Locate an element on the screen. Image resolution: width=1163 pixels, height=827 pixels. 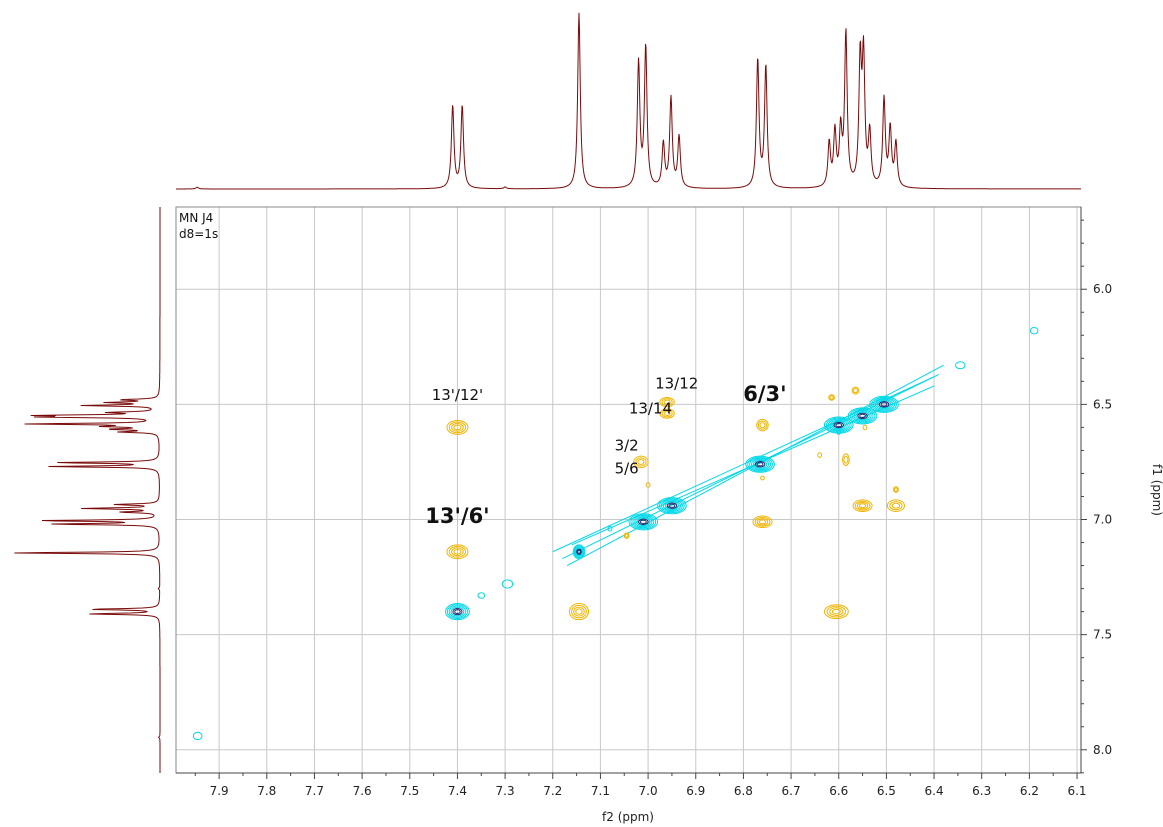
x-tick-label: 7.9 is located at coordinates (219, 791).